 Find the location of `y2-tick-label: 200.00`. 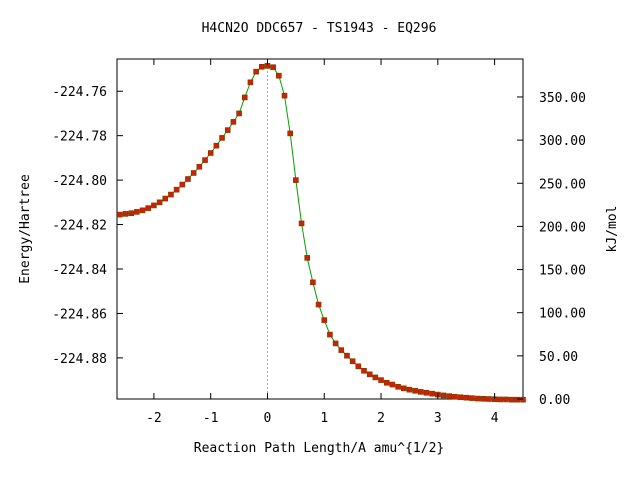

y2-tick-label: 200.00 is located at coordinates (562, 227).